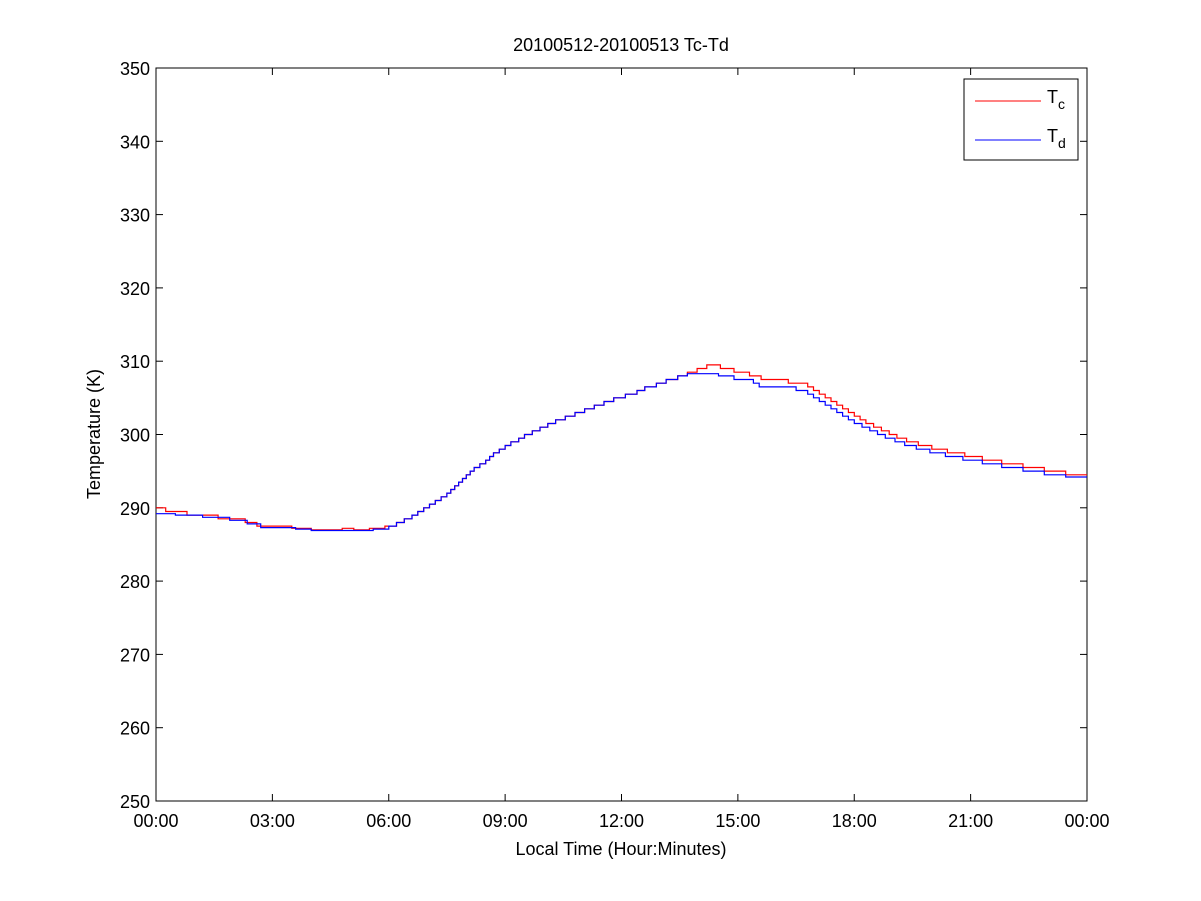  I want to click on y-axis-label: Temperature (K), so click(94, 434).